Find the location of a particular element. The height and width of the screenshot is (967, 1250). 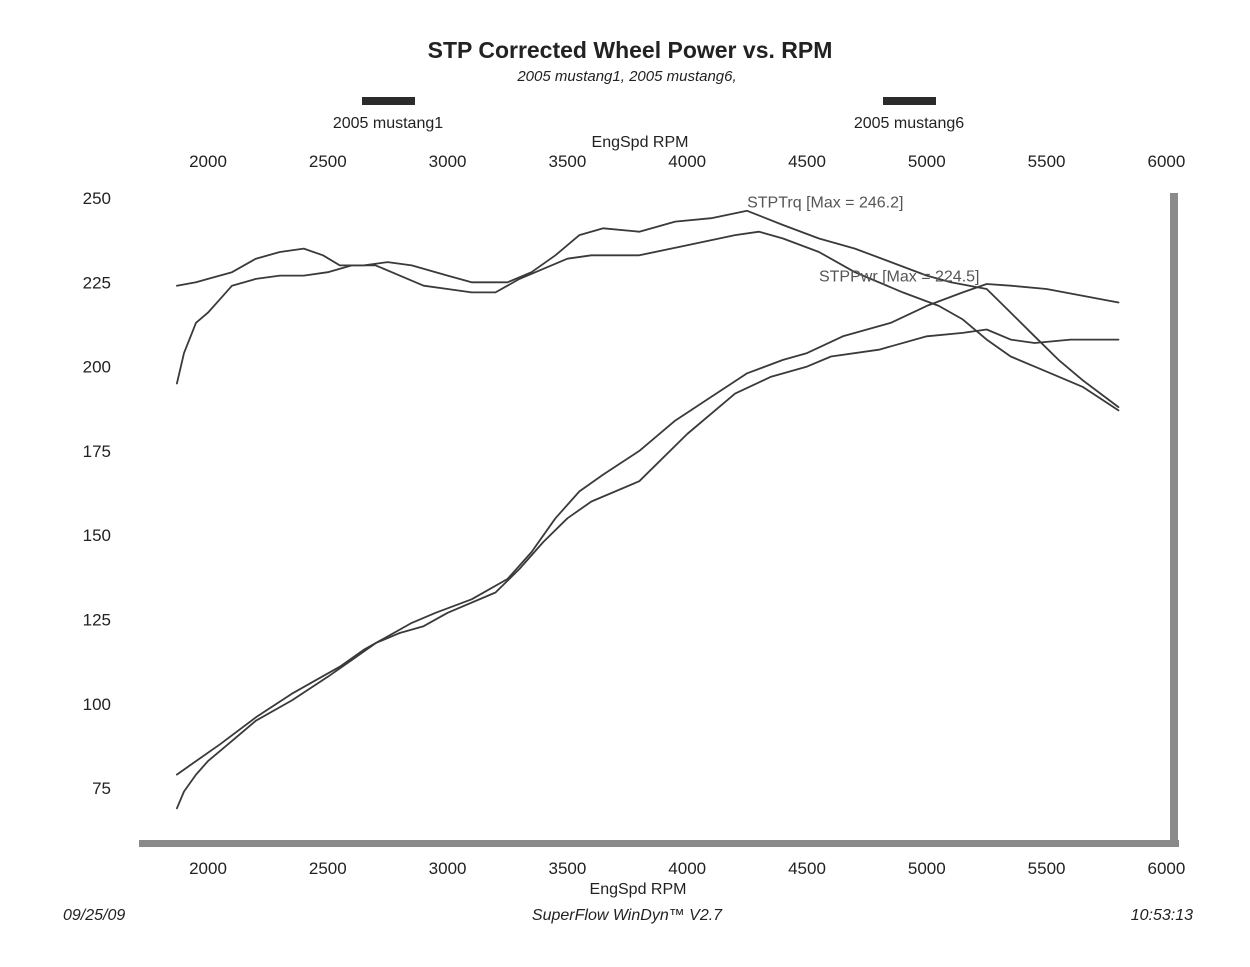

x-tick-label-top: 3000 is located at coordinates (448, 161).